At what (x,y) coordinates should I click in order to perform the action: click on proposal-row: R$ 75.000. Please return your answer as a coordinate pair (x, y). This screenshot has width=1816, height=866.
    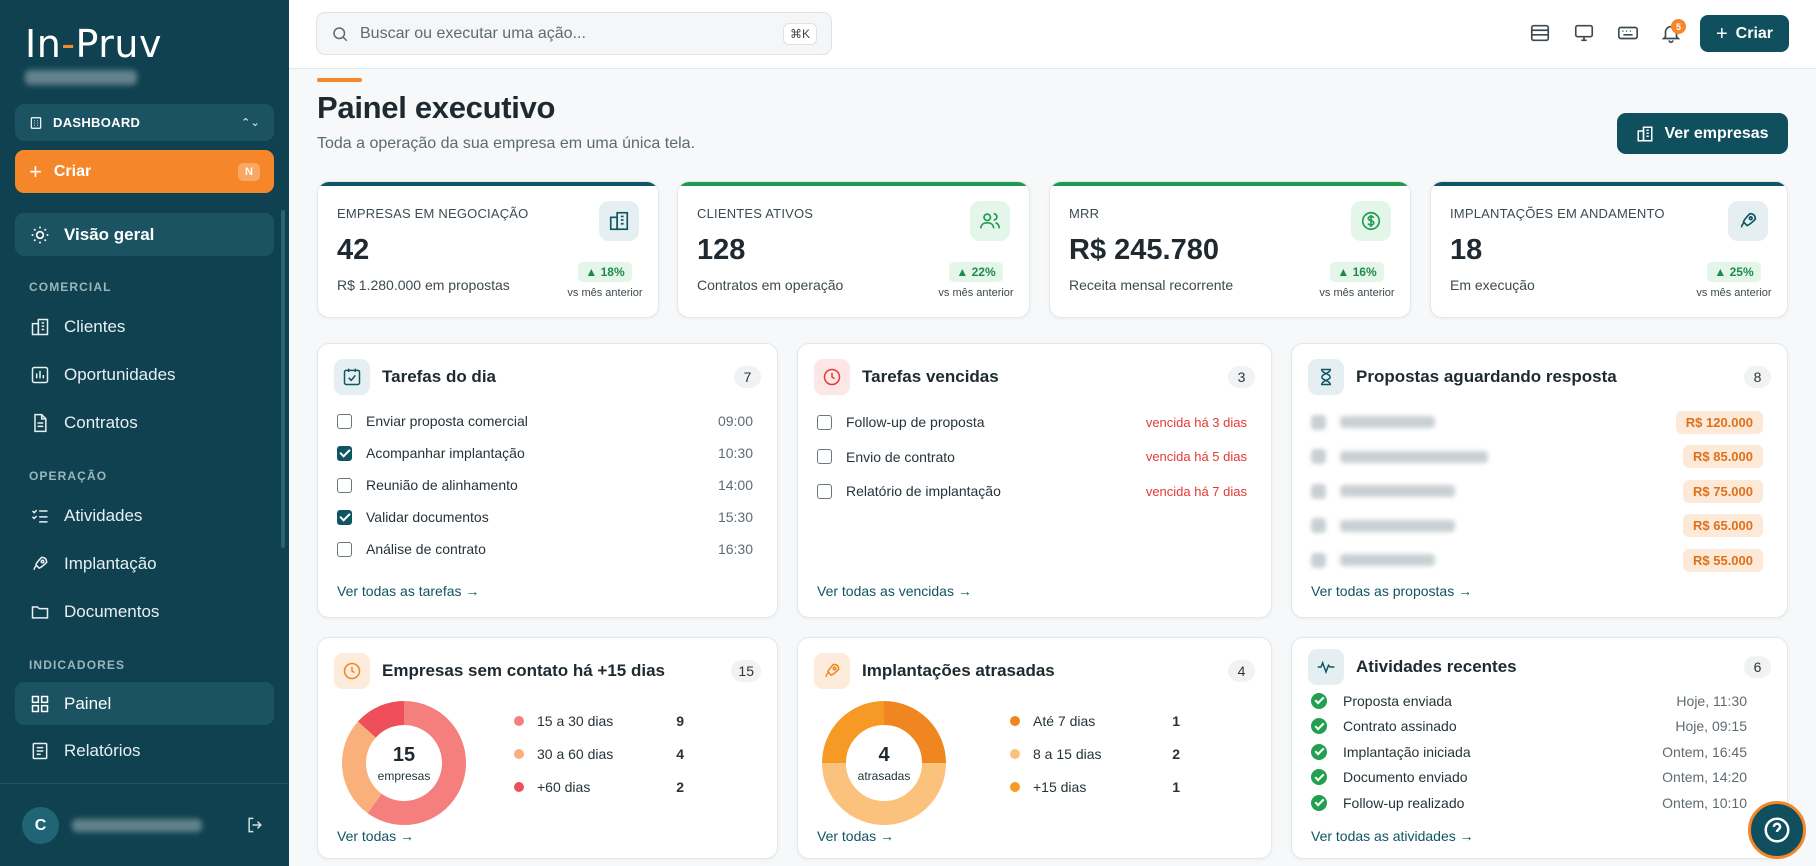
    Looking at the image, I should click on (1537, 491).